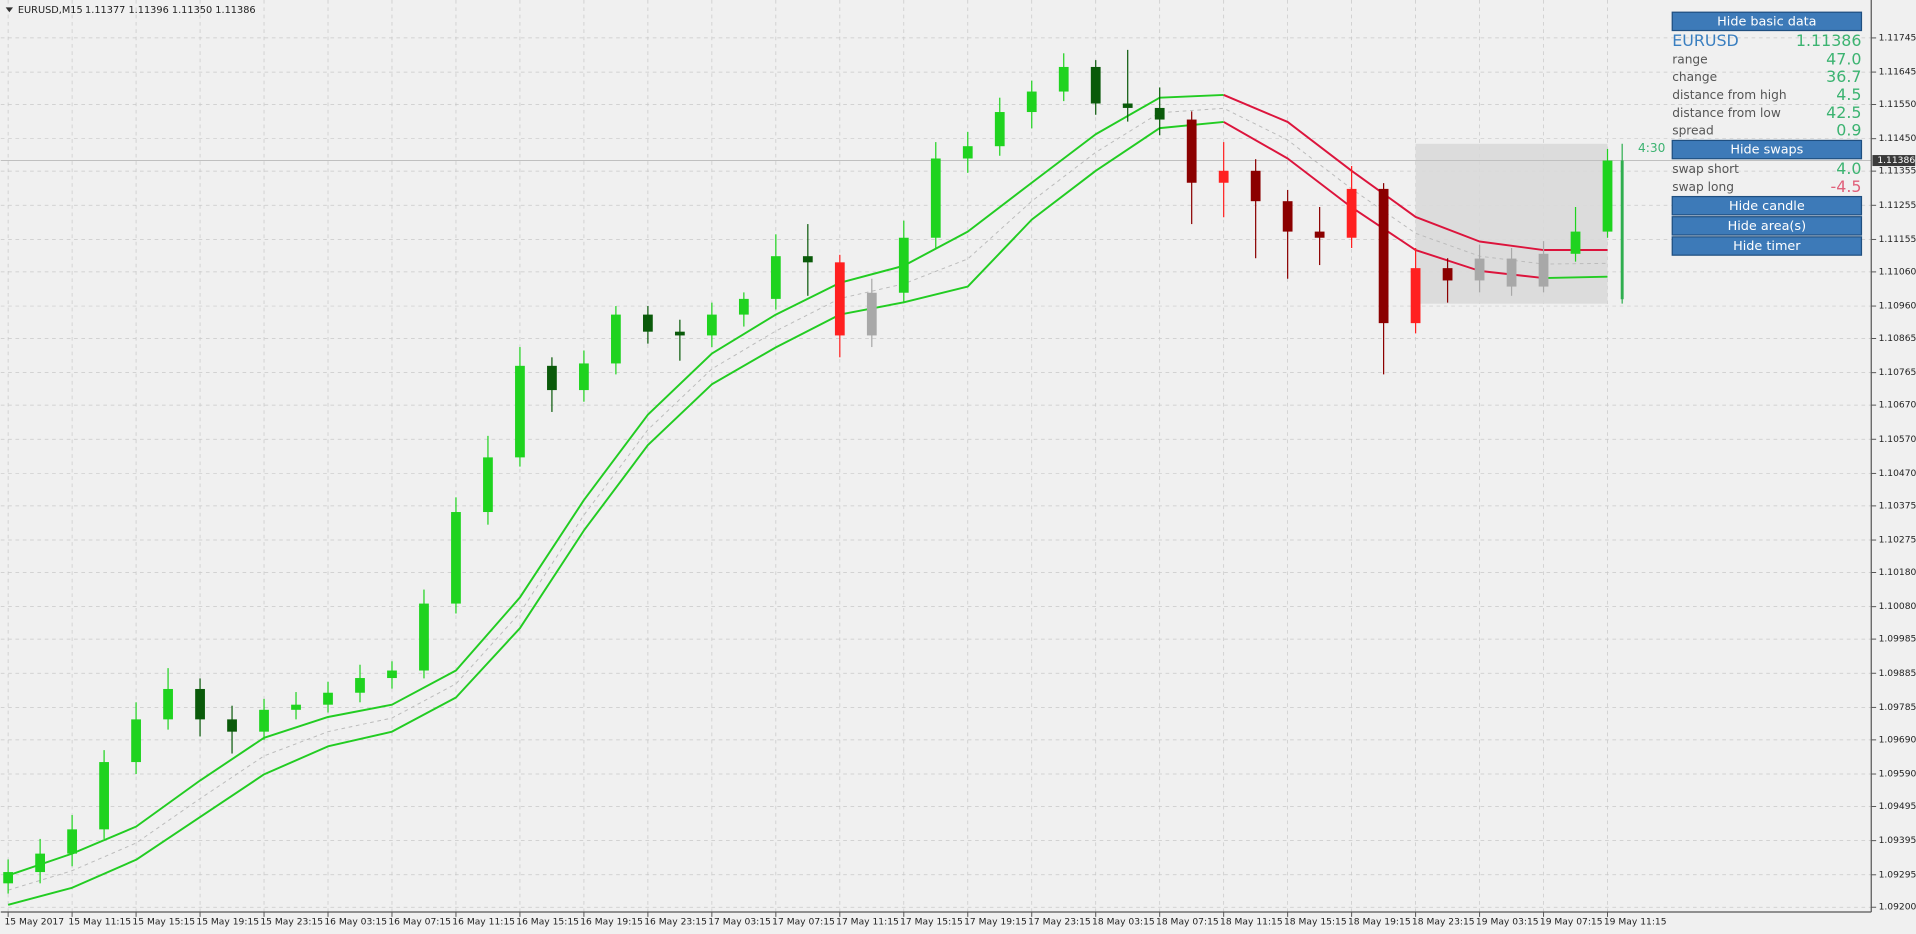 Image resolution: width=1916 pixels, height=934 pixels. I want to click on y-tick-label: 1.10570, so click(1897, 440).